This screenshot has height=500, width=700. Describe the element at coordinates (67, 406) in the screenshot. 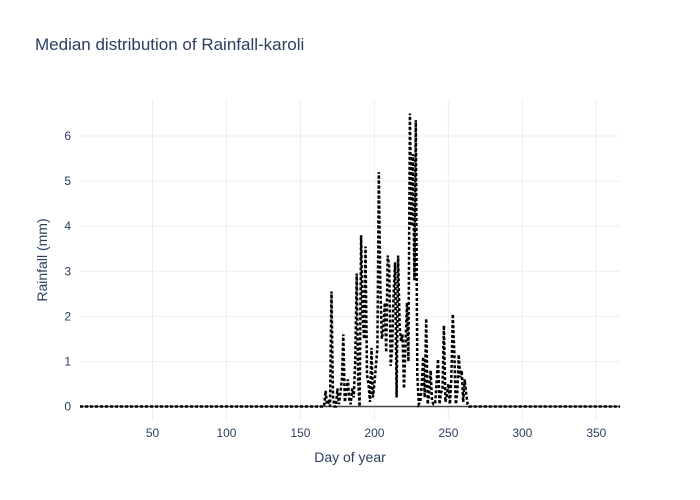

I see `y-tick-label: 0` at that location.